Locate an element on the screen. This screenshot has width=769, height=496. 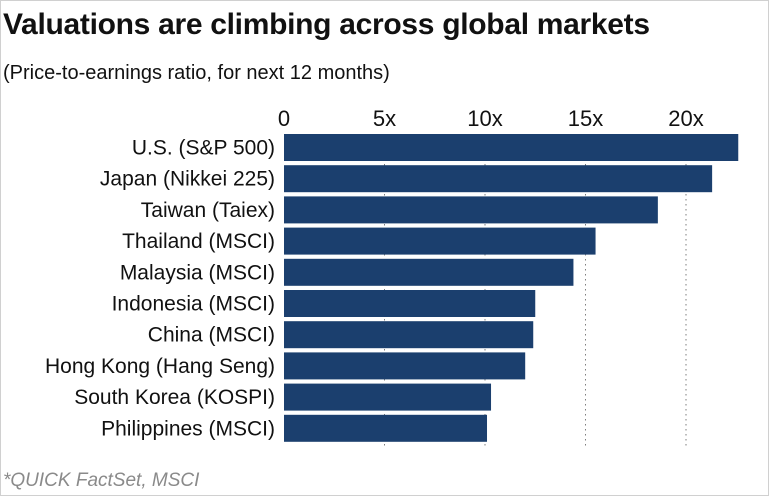
category-label: Taiwan (Taiex) is located at coordinates (208, 210).